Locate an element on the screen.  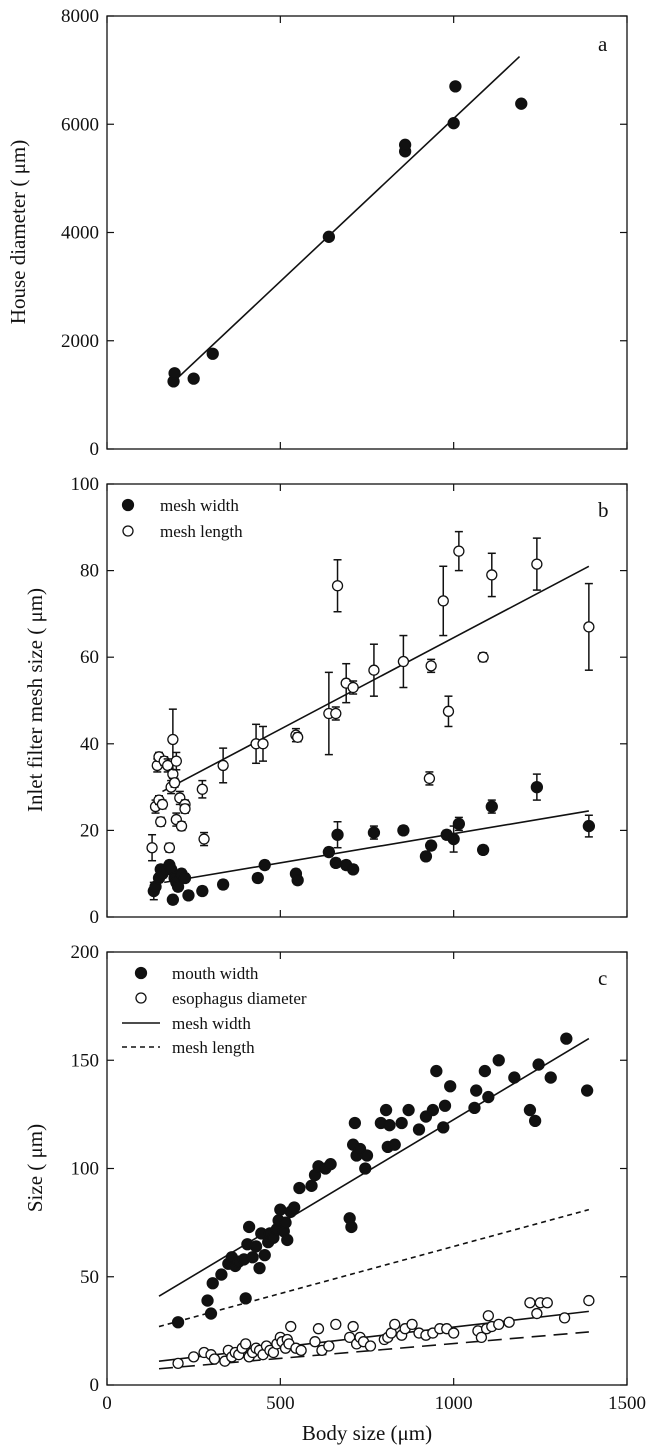
y-tick-label: 80 is located at coordinates (89, 571).